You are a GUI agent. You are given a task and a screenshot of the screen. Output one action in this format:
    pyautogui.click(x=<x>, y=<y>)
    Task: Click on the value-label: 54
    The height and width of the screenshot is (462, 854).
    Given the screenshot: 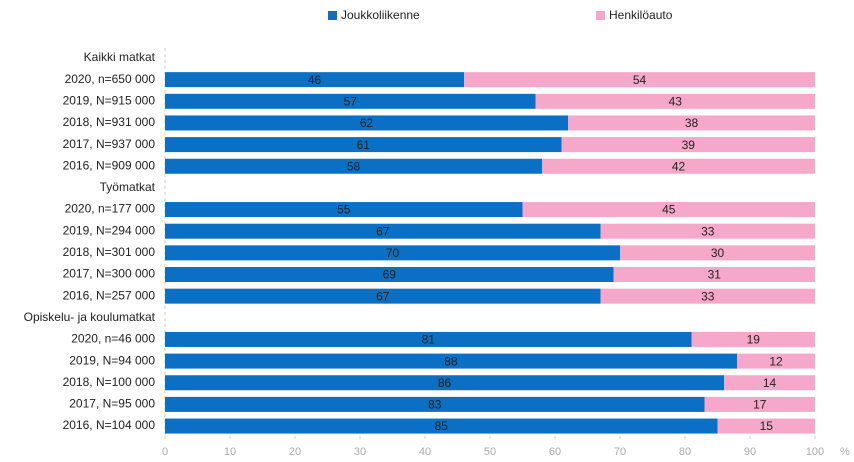 What is the action you would take?
    pyautogui.click(x=640, y=80)
    